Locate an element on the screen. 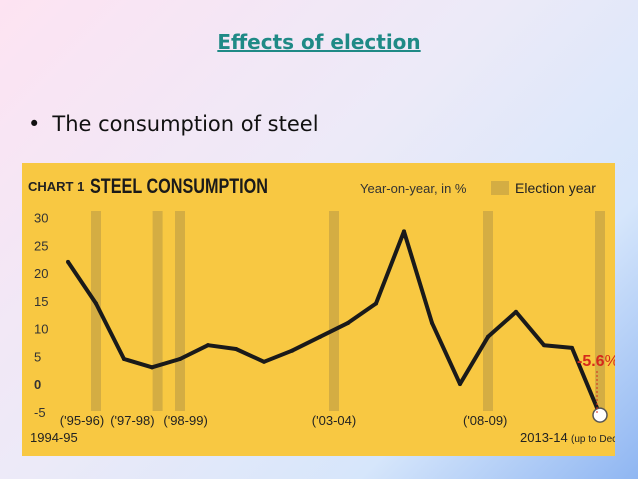 The image size is (638, 479). slide-title: Effects of election is located at coordinates (319, 42).